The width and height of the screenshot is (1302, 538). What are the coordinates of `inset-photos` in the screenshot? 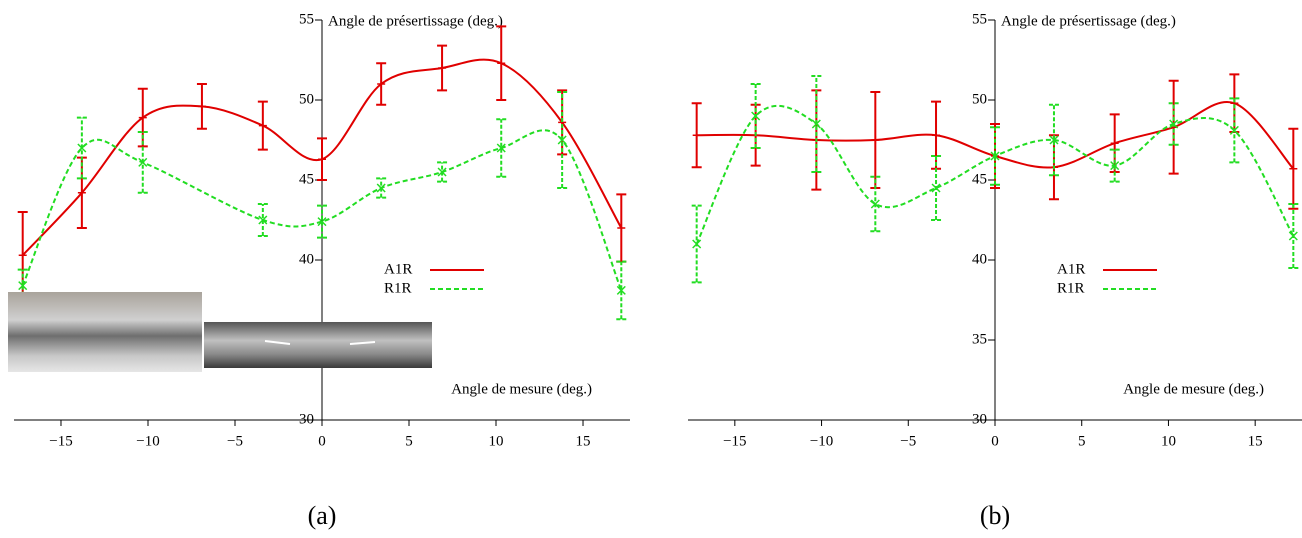 It's located at (220, 332).